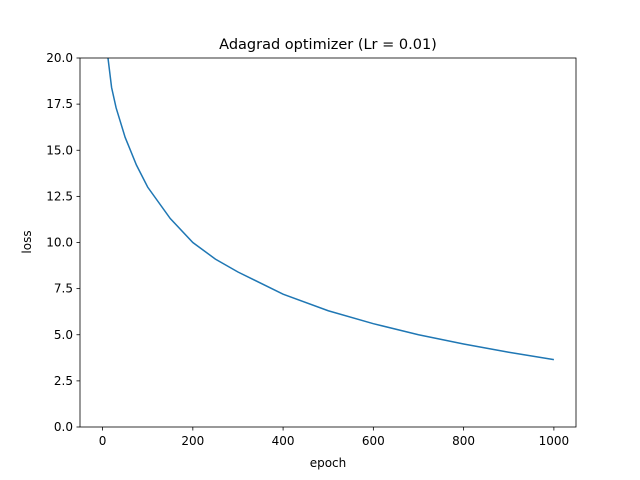 Image resolution: width=640 pixels, height=480 pixels. Describe the element at coordinates (59, 243) in the screenshot. I see `y-tick-label: 10.0` at that location.